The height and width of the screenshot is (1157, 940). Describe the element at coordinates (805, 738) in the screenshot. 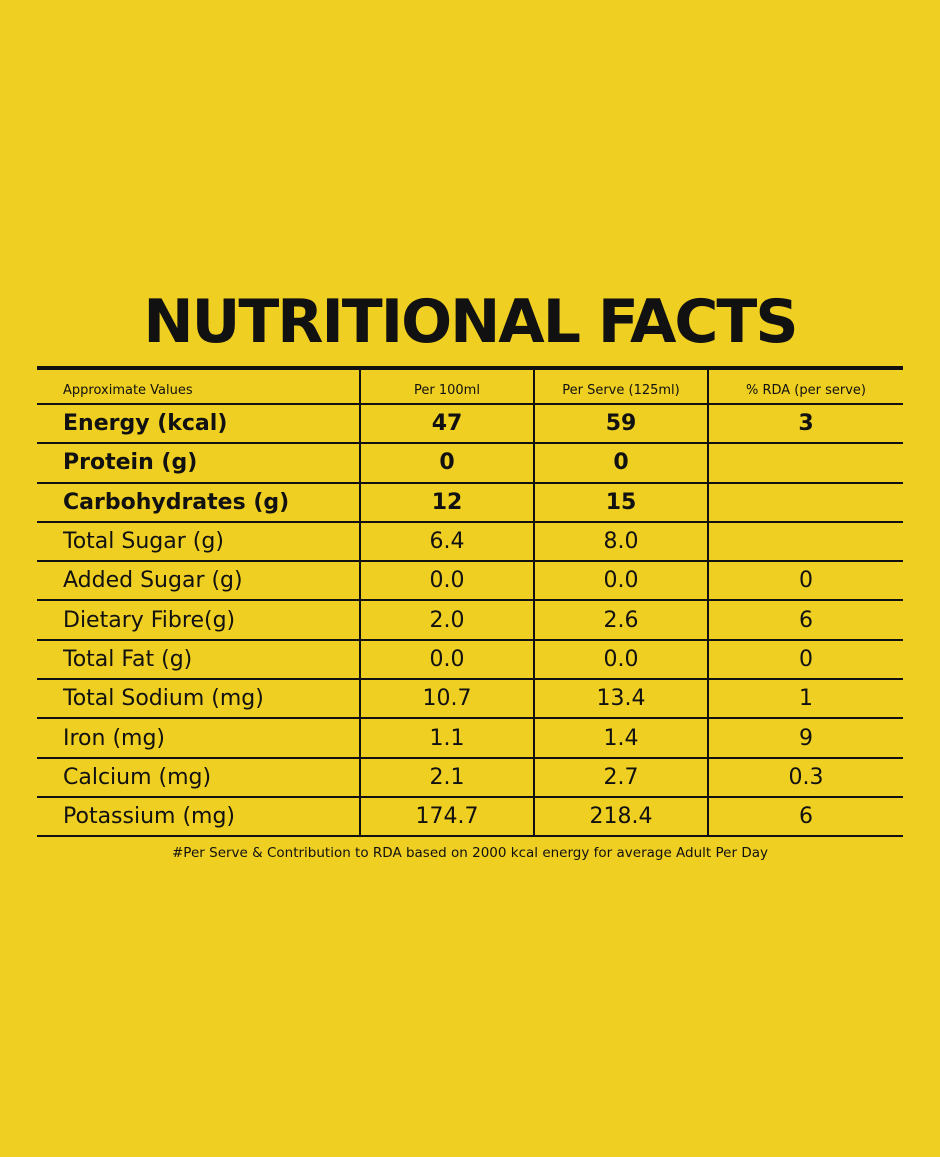

I see `rda-value: 9` at that location.